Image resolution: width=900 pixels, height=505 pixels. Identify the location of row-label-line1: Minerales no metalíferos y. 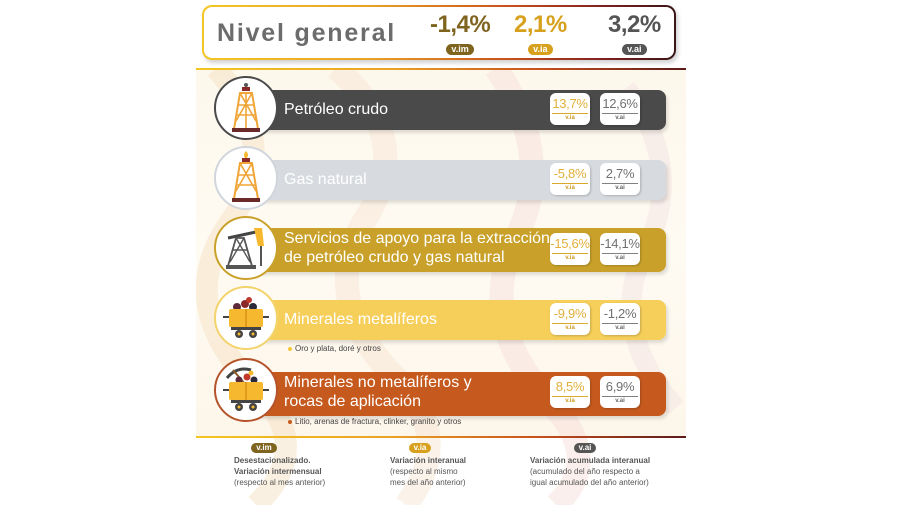
(378, 382).